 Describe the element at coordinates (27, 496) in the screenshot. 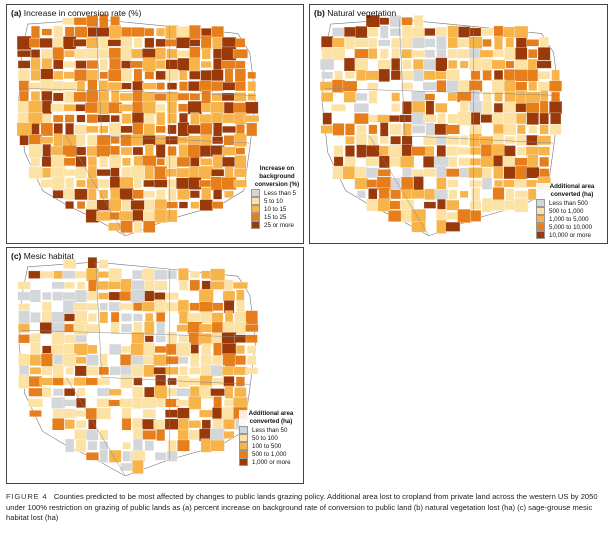

I see `figure-label: FIGURE 4` at that location.